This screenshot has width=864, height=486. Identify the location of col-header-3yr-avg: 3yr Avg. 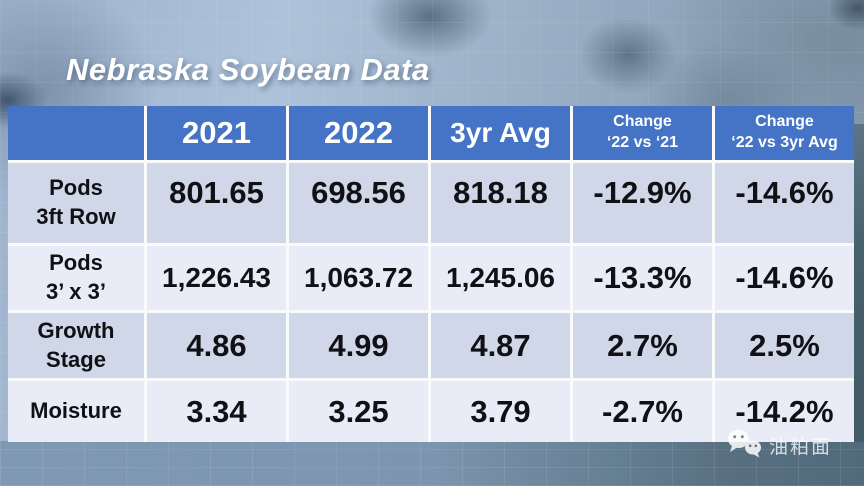
(500, 133).